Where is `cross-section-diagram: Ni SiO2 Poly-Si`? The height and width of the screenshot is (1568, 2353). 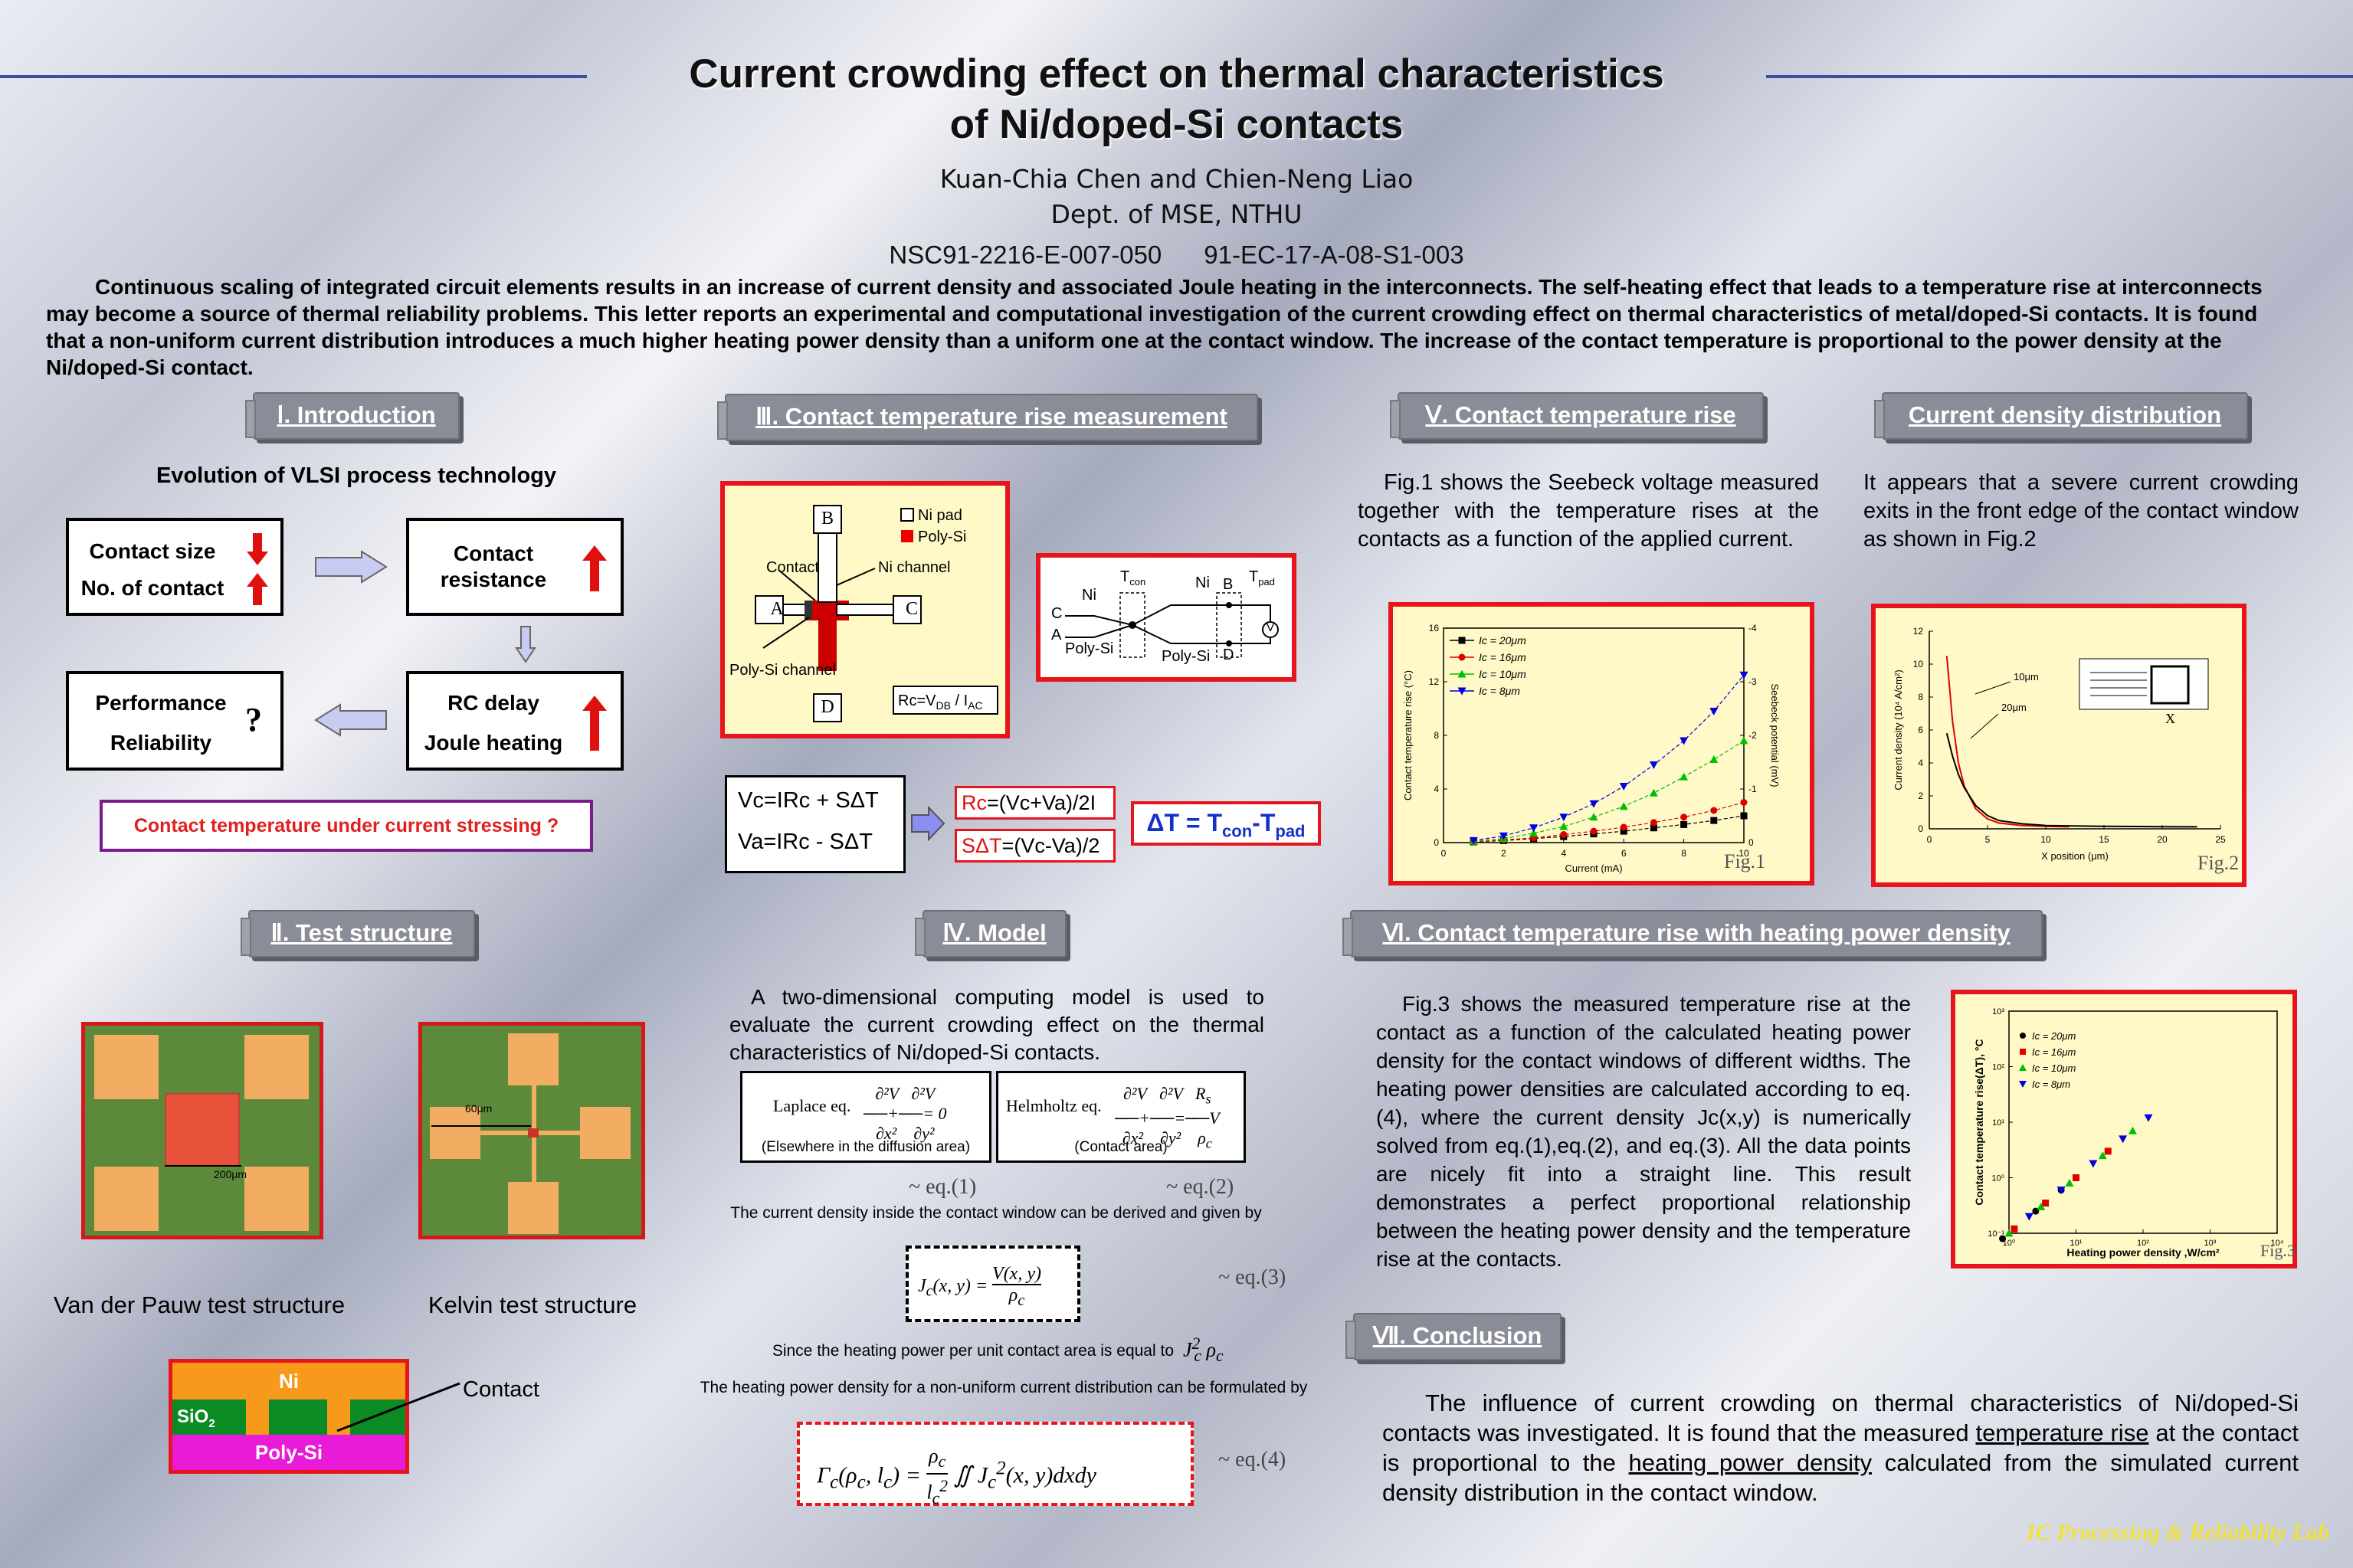 cross-section-diagram: Ni SiO2 Poly-Si is located at coordinates (289, 1416).